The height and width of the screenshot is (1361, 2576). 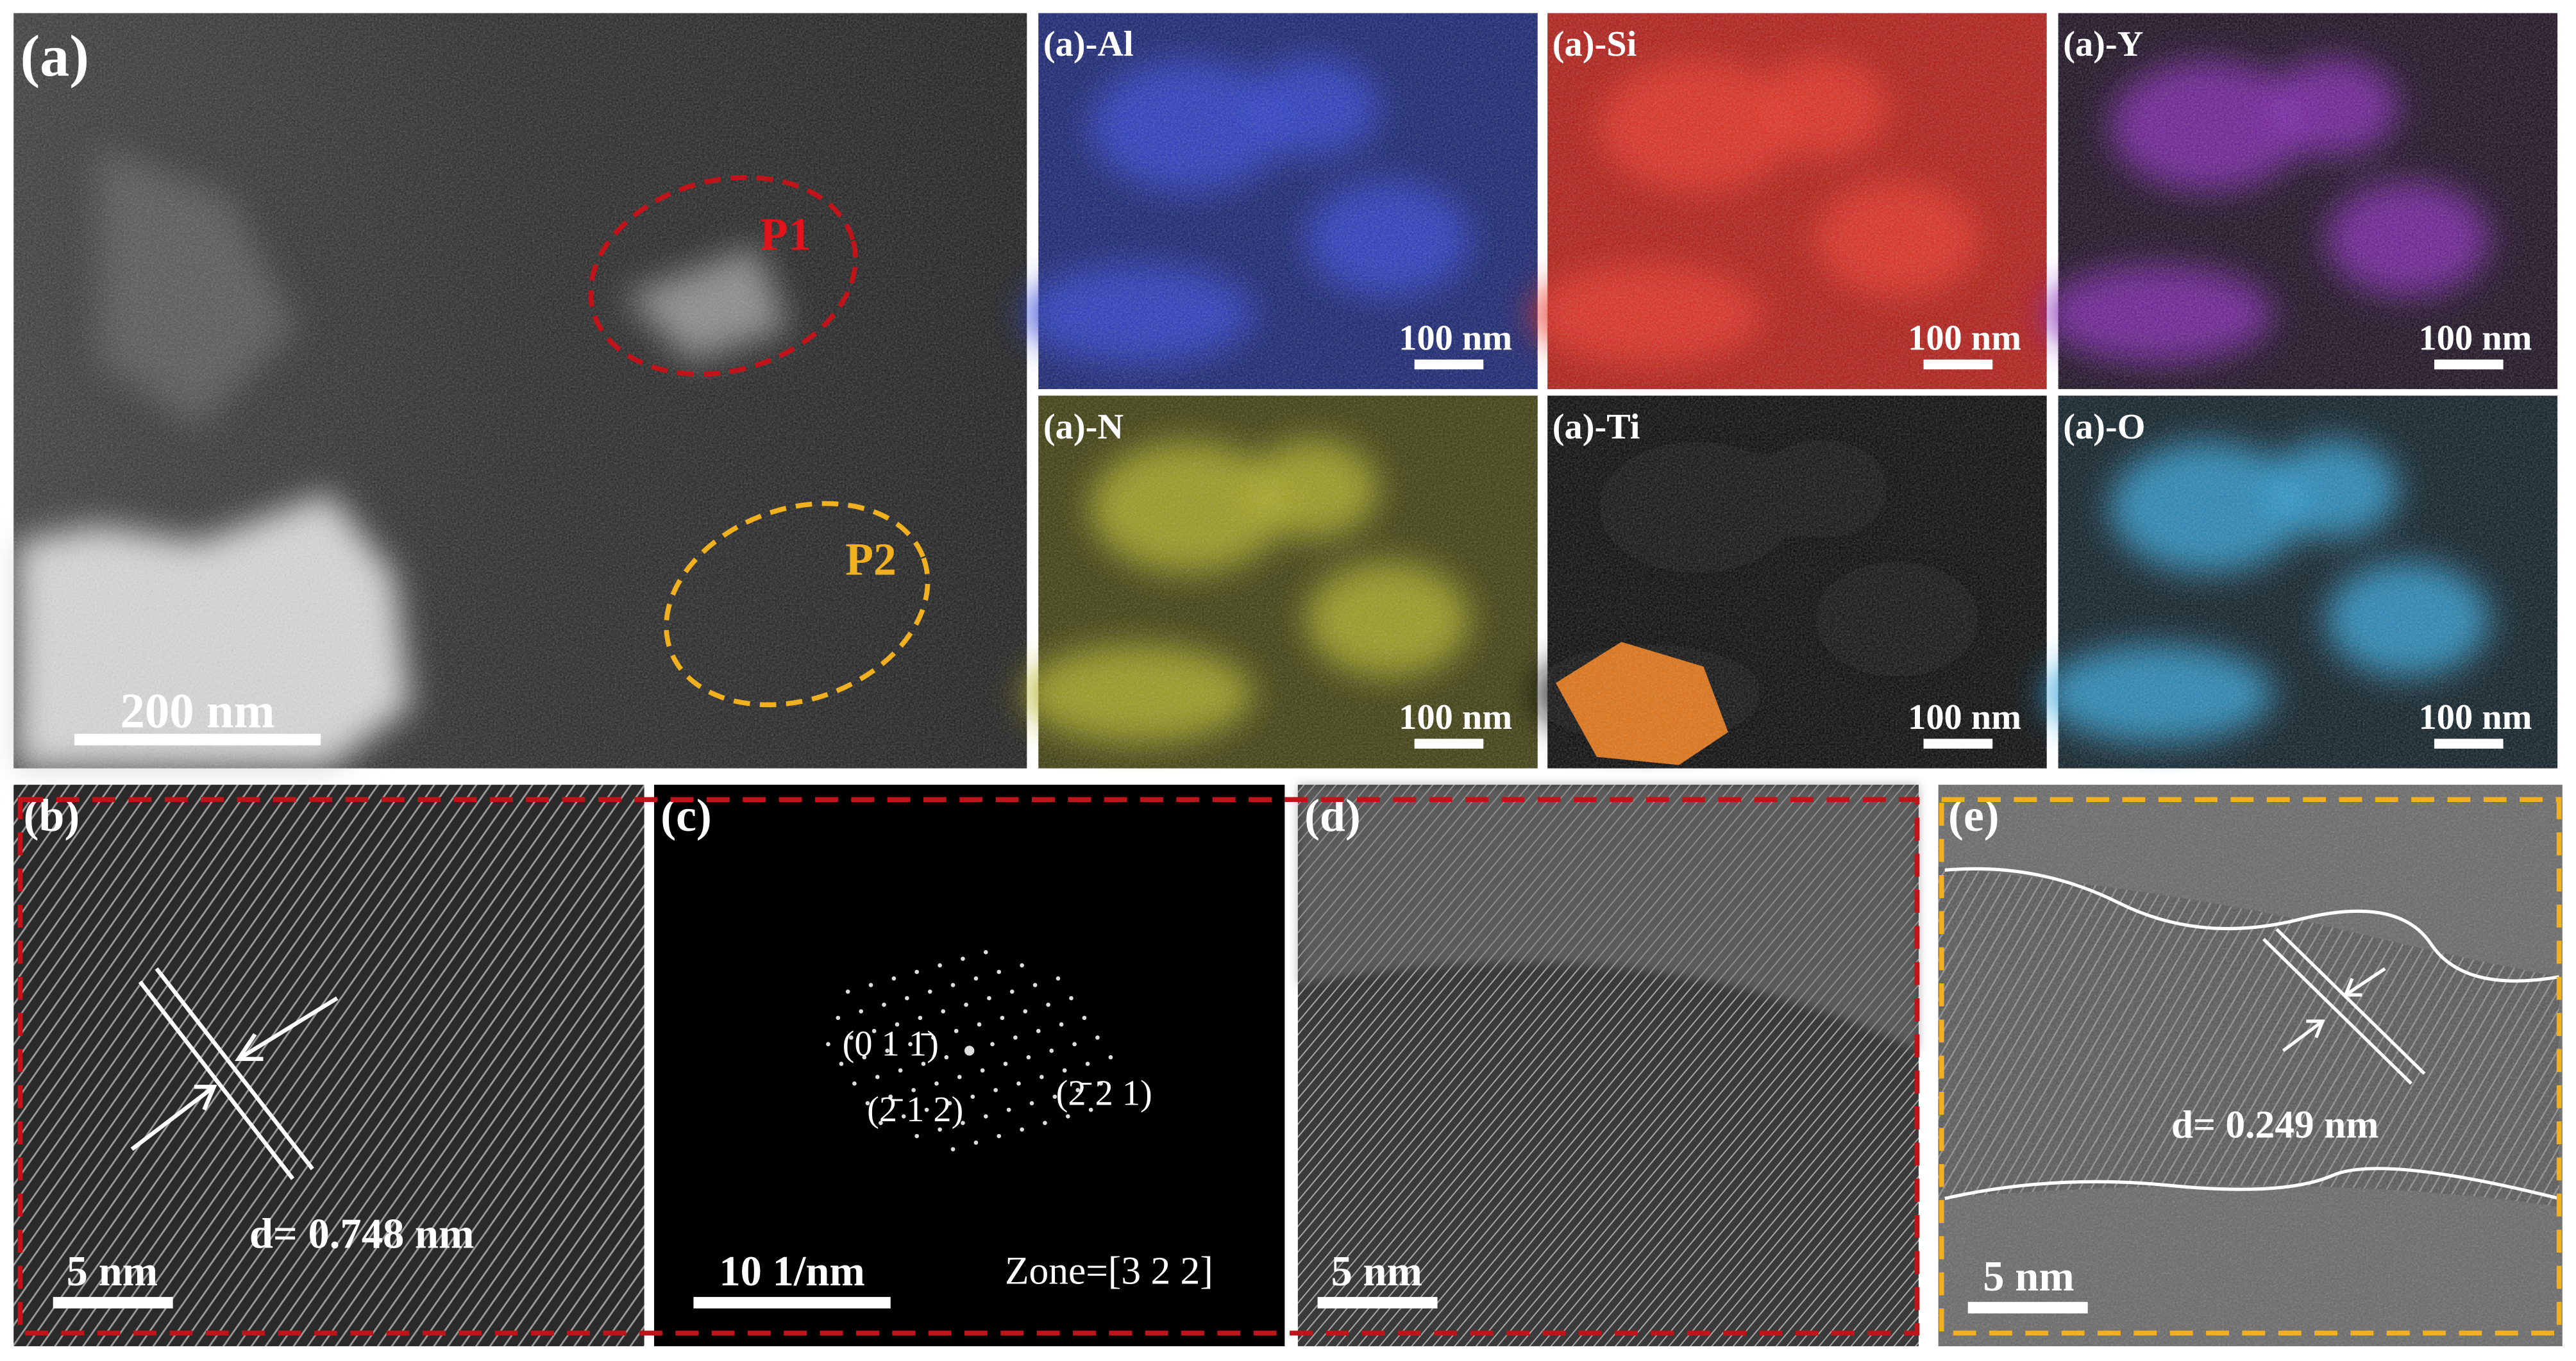 What do you see at coordinates (891, 1044) in the screenshot?
I see `spot-label: (0 1 1̄)` at bounding box center [891, 1044].